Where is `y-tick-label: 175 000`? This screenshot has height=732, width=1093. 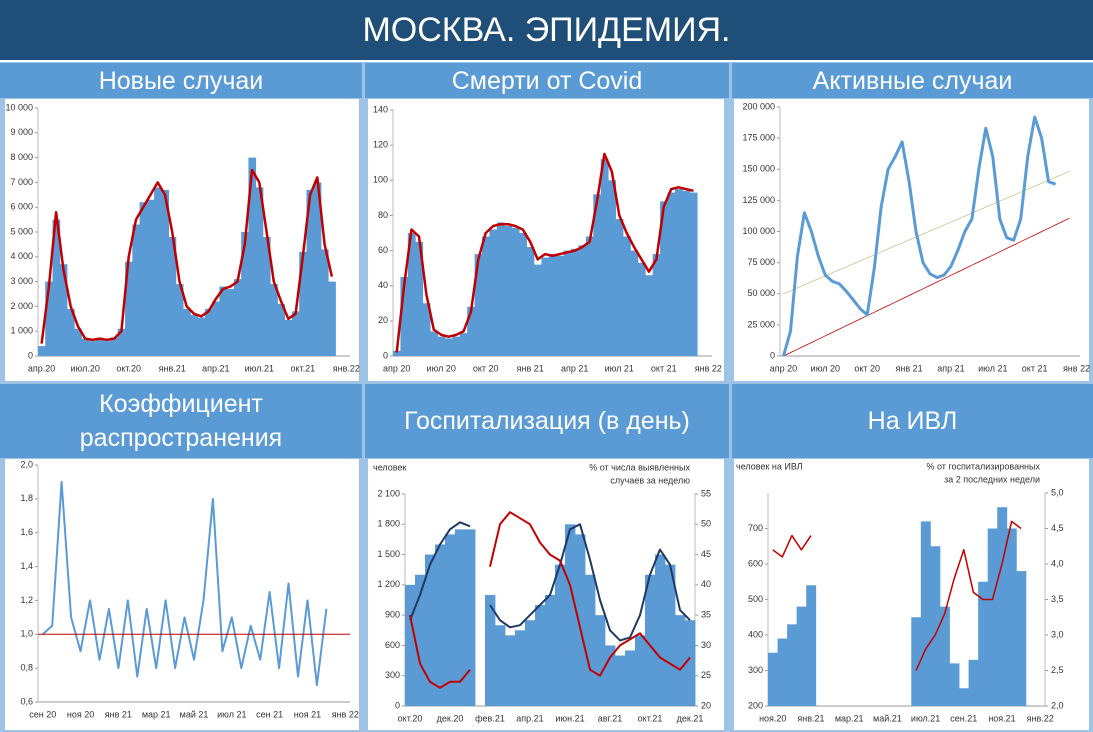
y-tick-label: 175 000 is located at coordinates (758, 138).